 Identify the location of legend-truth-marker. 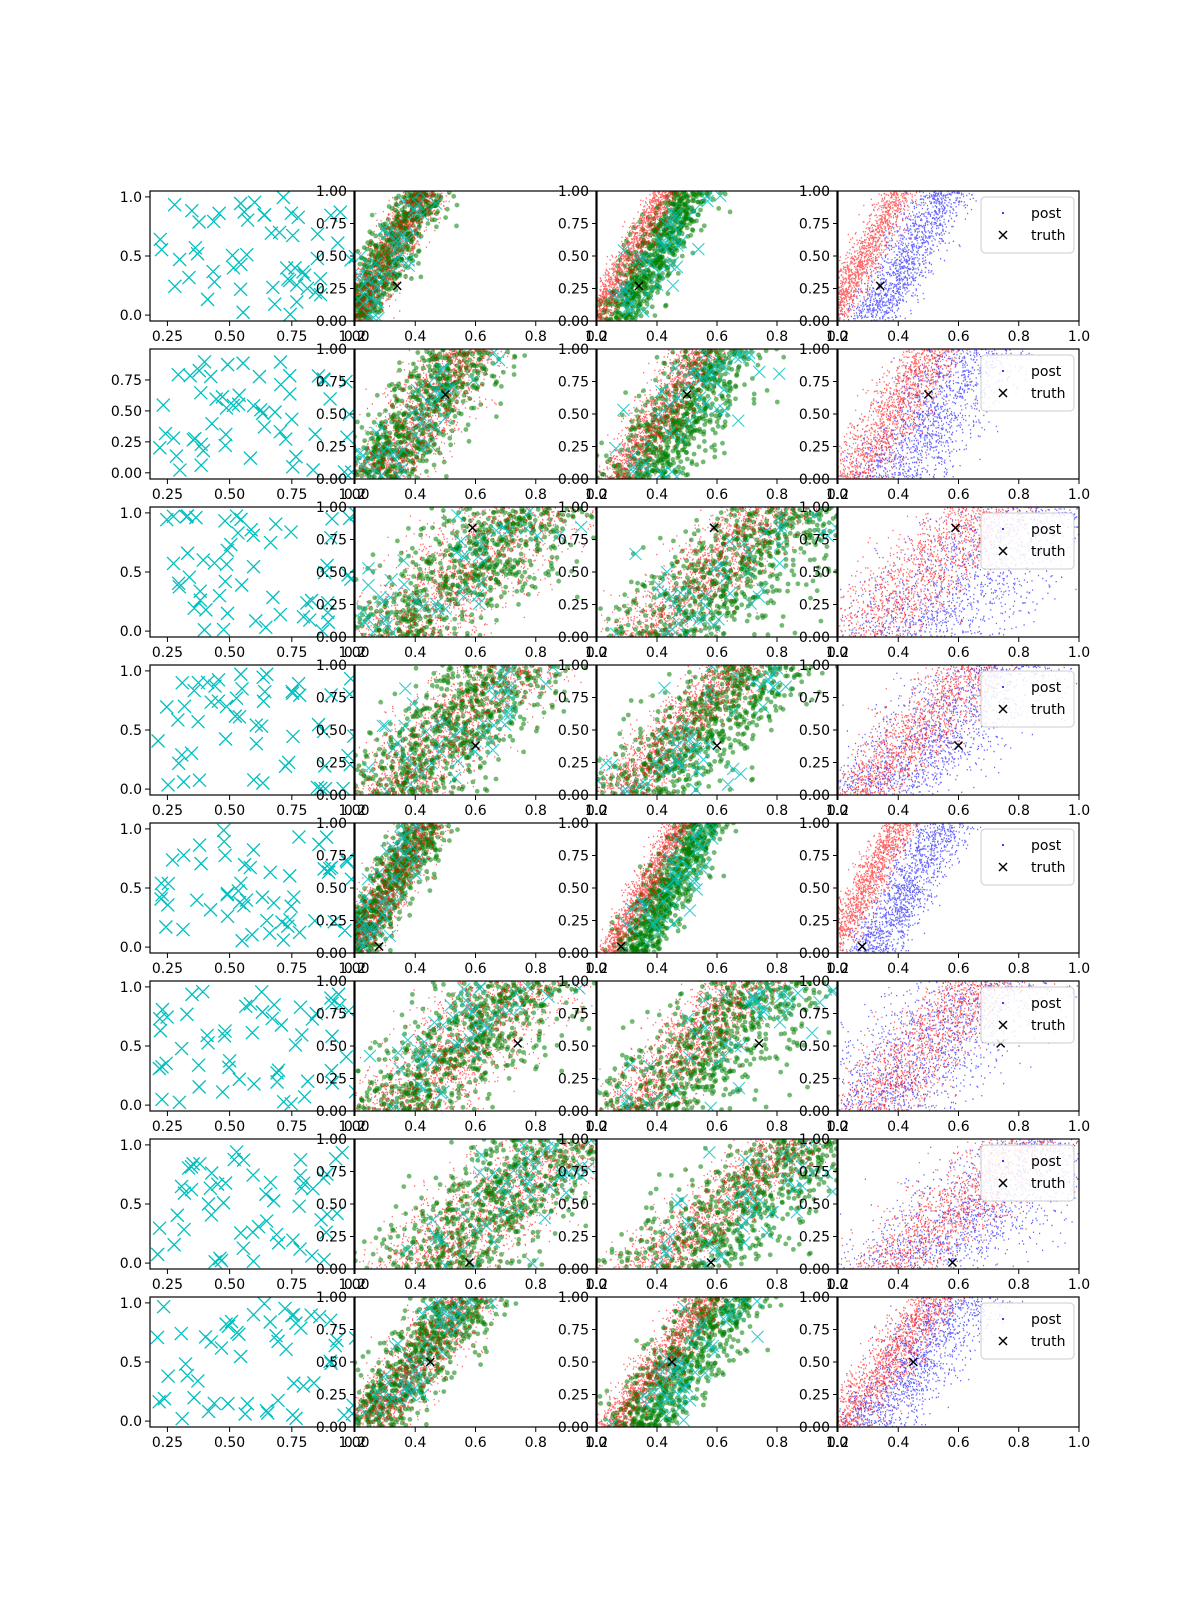
(1003, 1341).